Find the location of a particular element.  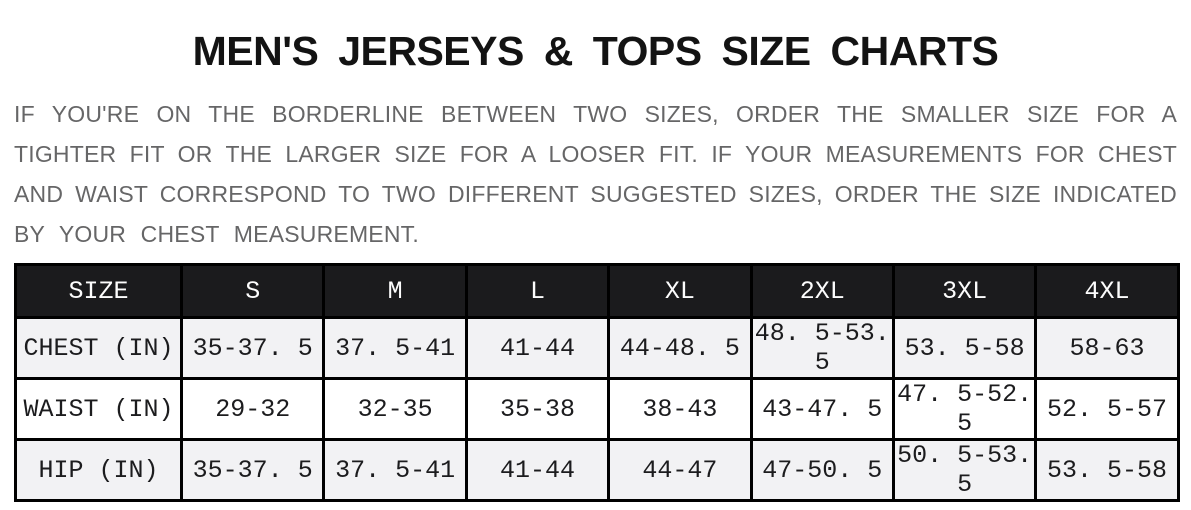

size-chart-header-row: SIZE S M L XL 2XL 3XL 4XL is located at coordinates (597, 291).